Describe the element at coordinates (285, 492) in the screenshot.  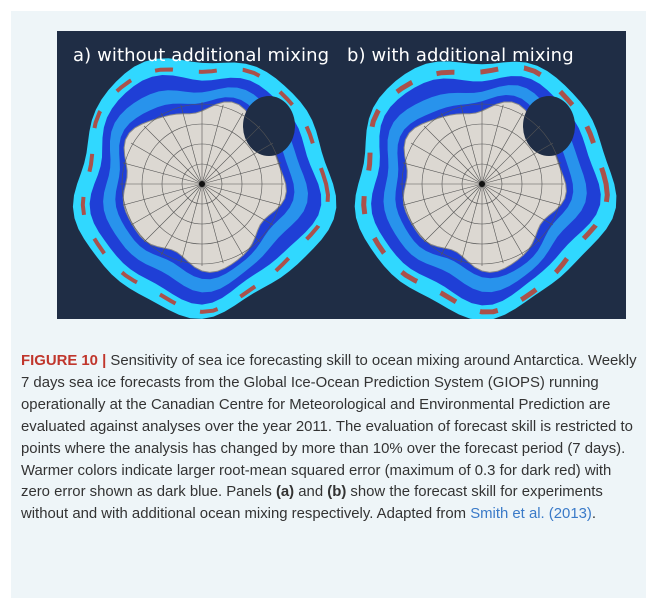
I see `panel-a-ref: (a)` at that location.